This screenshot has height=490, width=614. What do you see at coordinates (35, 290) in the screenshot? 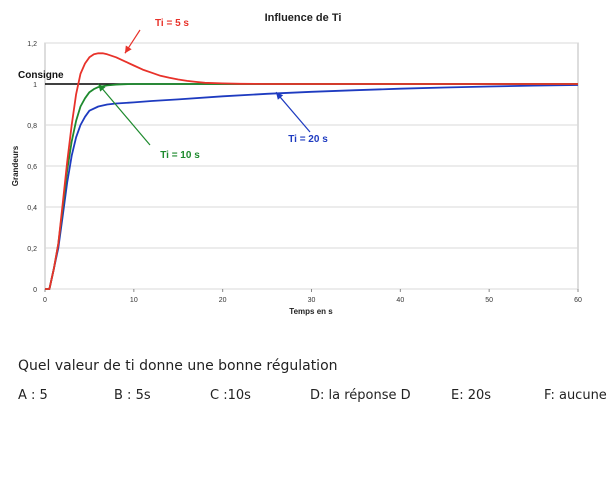
I see `y-tick-label: 0` at bounding box center [35, 290].